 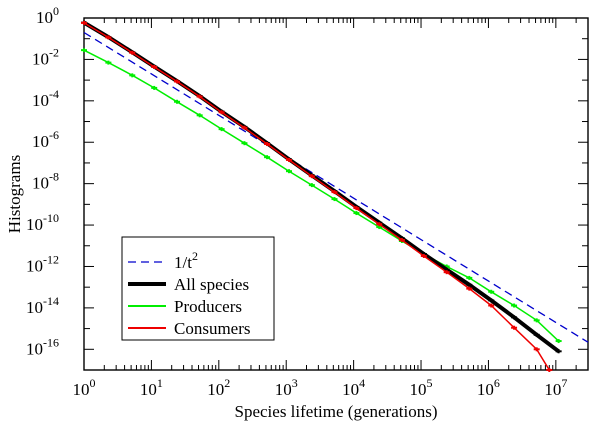 What do you see at coordinates (186, 260) in the screenshot?
I see `legend-label-1-t: 1/t2` at bounding box center [186, 260].